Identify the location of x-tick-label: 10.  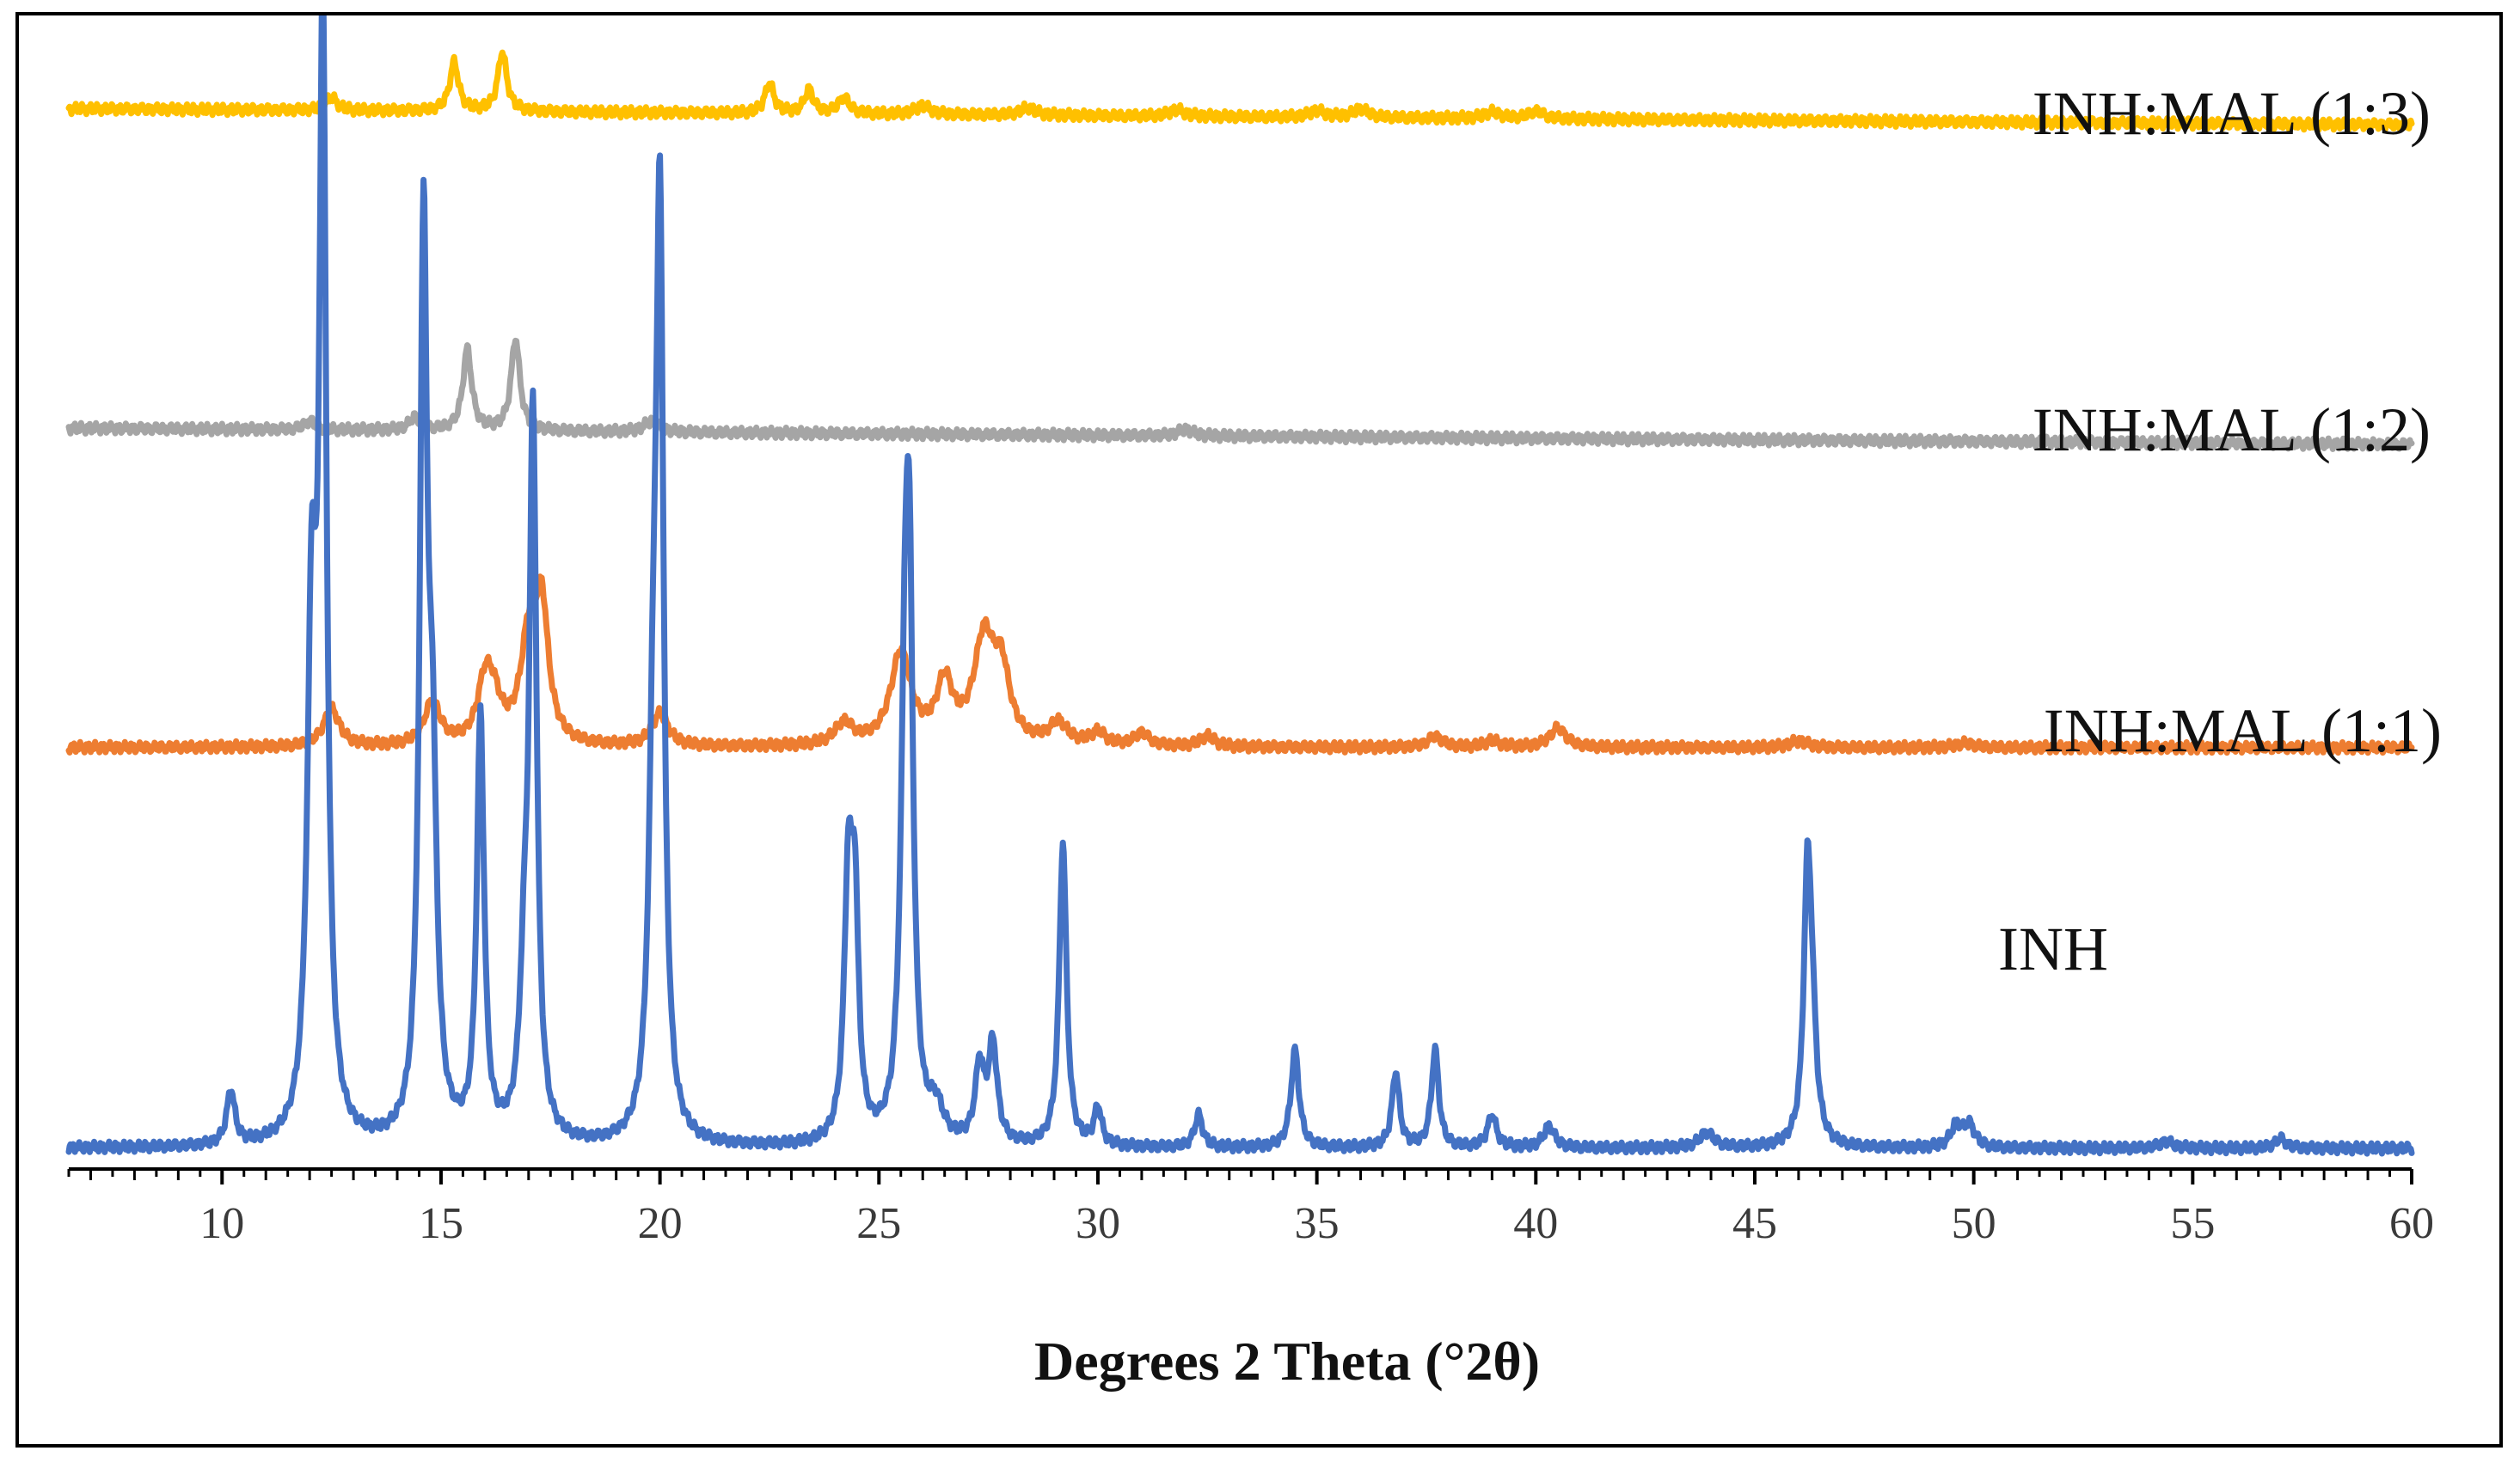
(221, 1223).